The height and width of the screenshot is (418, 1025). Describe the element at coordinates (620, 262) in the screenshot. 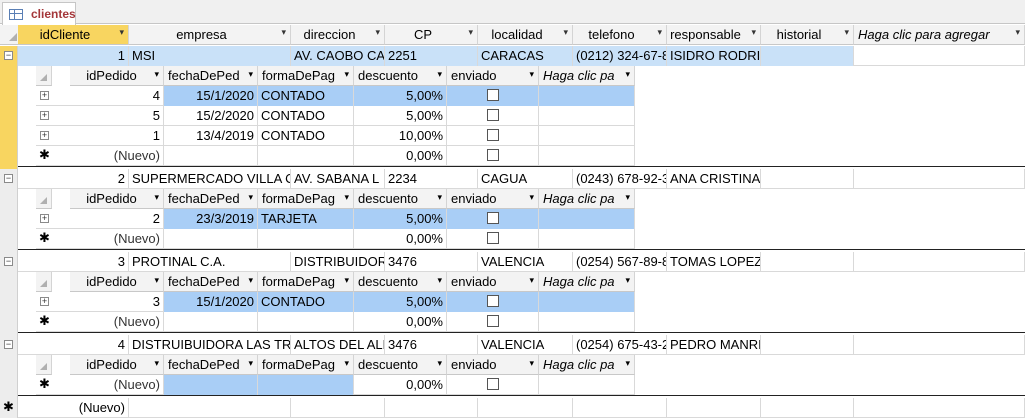

I see `cell-telefono: (0254) 567-89-8` at that location.